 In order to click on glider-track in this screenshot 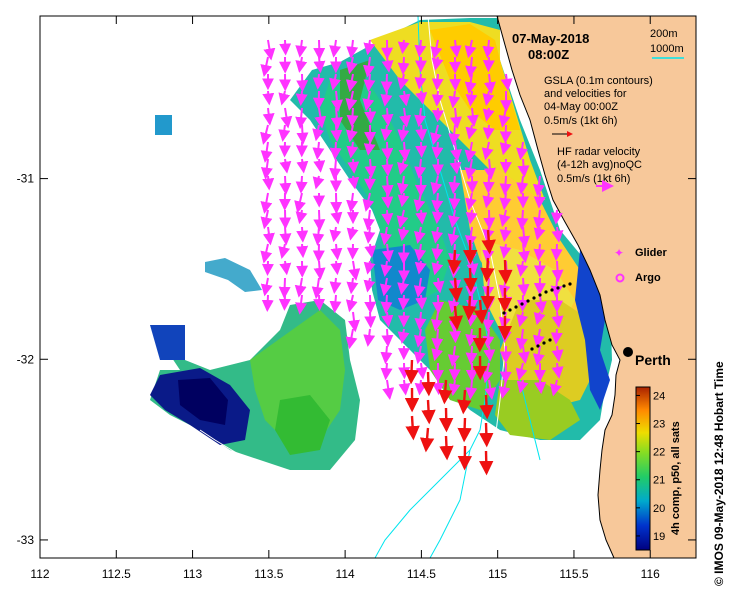, I will do `click(537, 316)`.